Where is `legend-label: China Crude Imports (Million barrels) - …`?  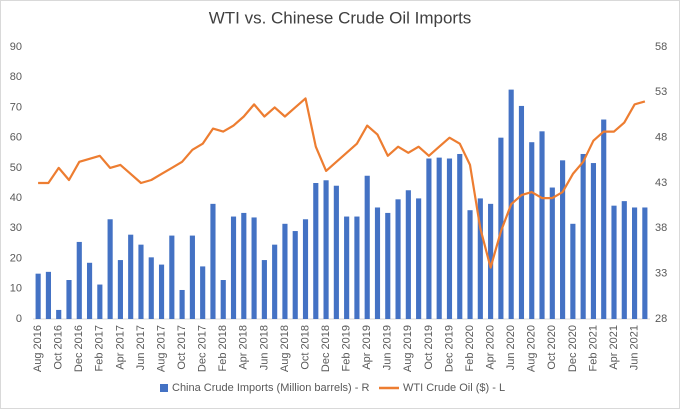 legend-label: China Crude Imports (Million barrels) - … is located at coordinates (270, 388).